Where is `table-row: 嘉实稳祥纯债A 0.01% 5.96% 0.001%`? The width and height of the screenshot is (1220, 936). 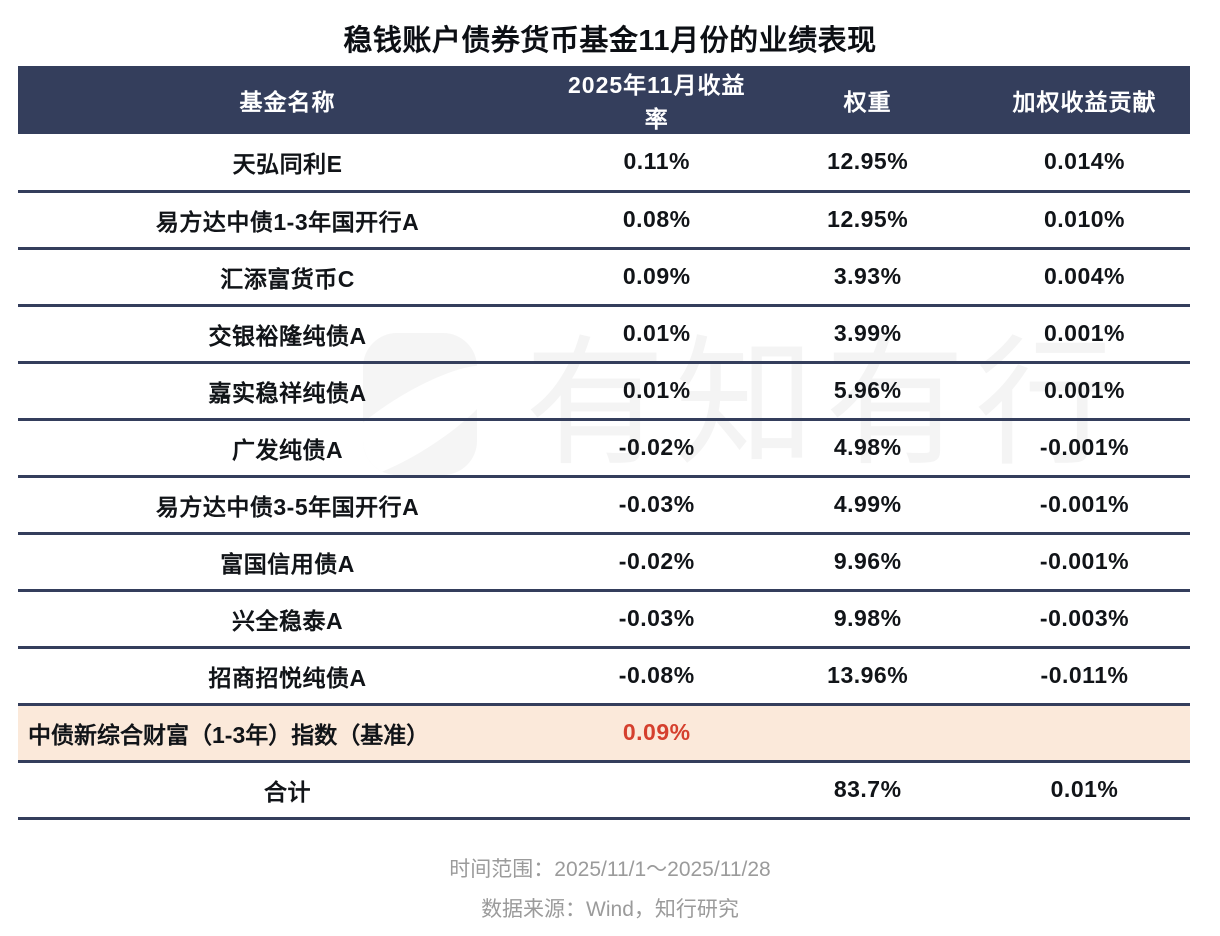 table-row: 嘉实稳祥纯债A 0.01% 5.96% 0.001% is located at coordinates (604, 390).